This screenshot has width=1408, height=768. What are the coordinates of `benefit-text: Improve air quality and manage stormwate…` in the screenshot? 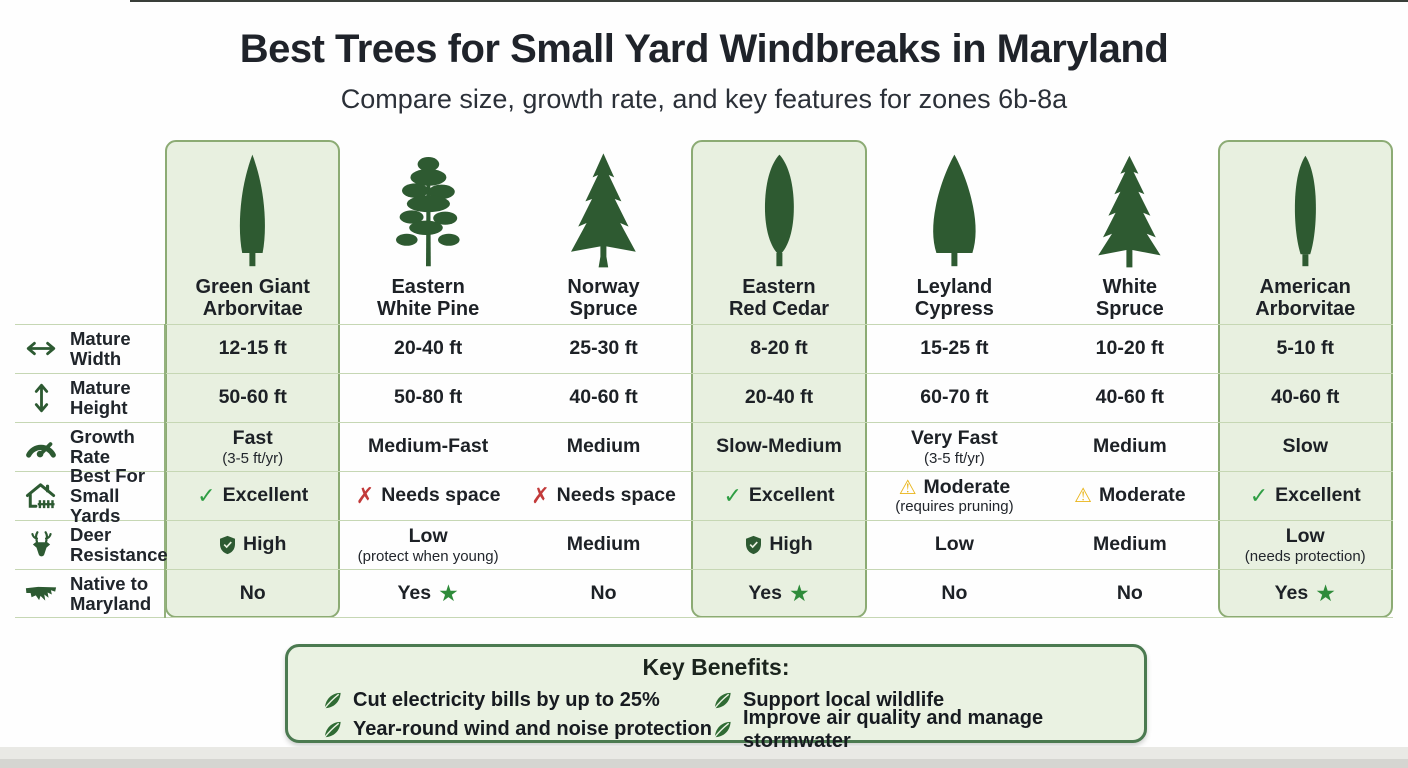 It's located at (893, 729).